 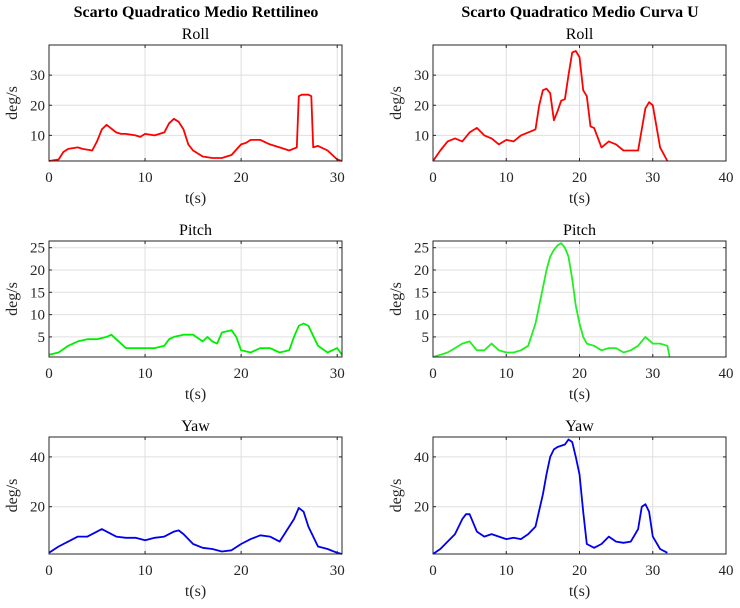 What do you see at coordinates (337, 571) in the screenshot?
I see `chart-4-x-tick-label: 30` at bounding box center [337, 571].